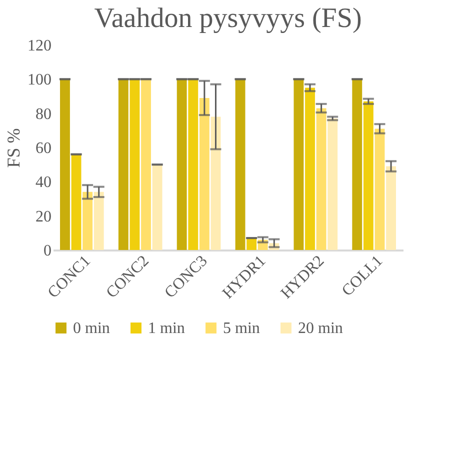 Image resolution: width=466 pixels, height=462 pixels. What do you see at coordinates (14, 148) in the screenshot?
I see `y-axis-title: FS %` at bounding box center [14, 148].